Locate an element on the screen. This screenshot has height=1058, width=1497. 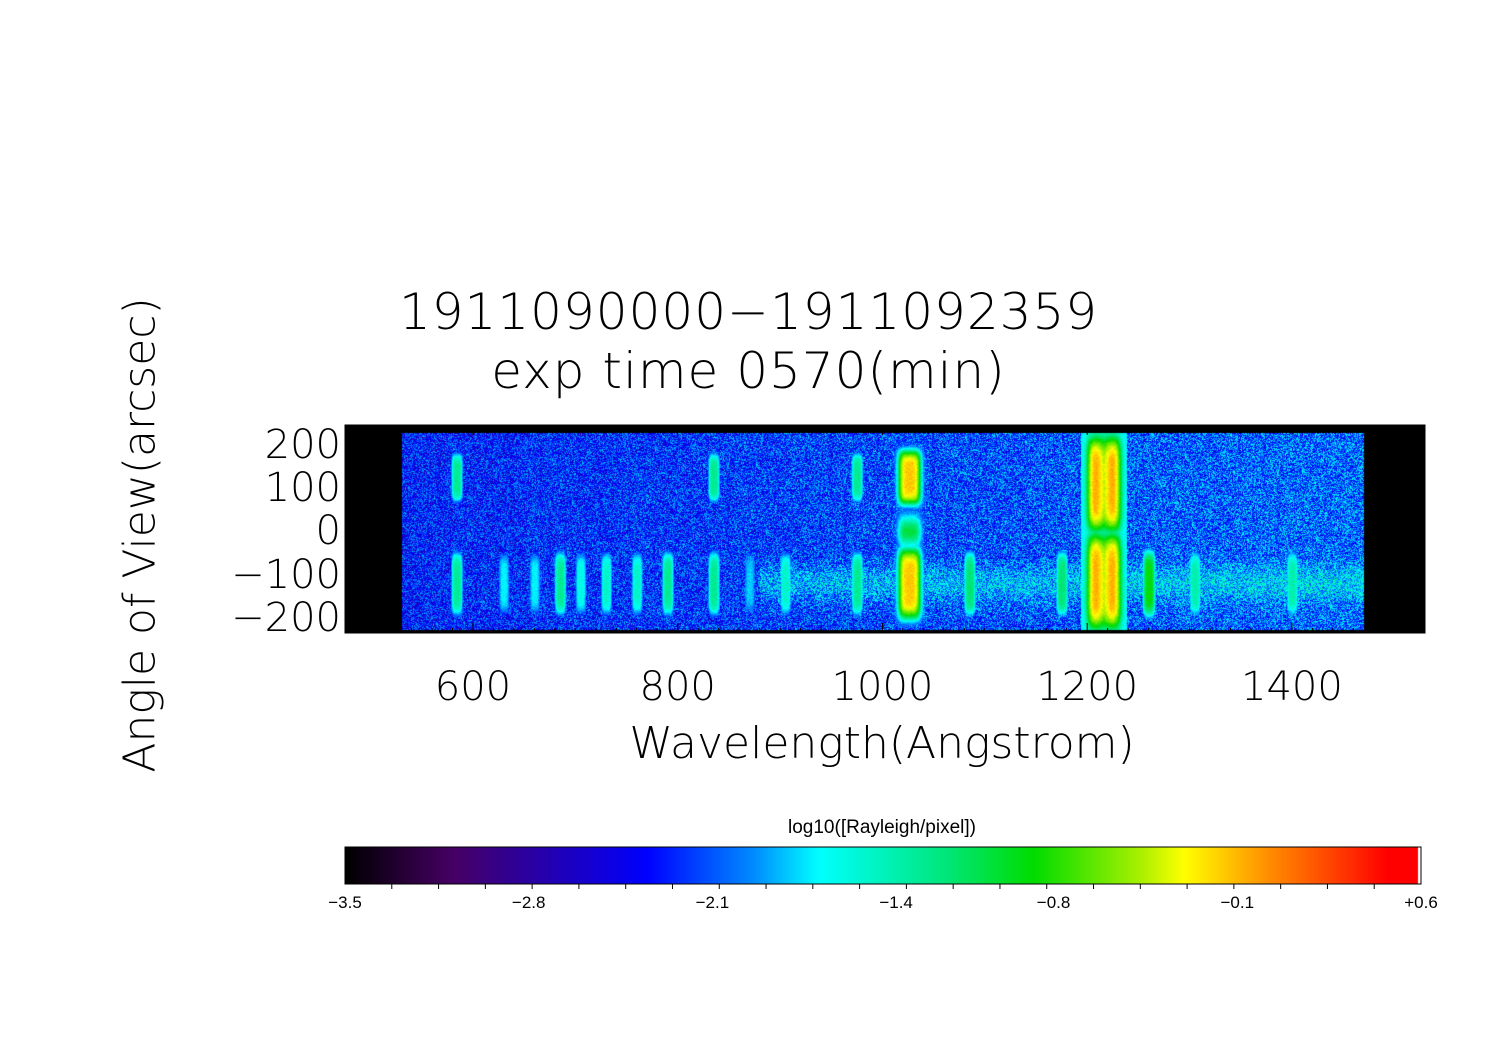
x-tick-label: 1400 is located at coordinates (1292, 687).